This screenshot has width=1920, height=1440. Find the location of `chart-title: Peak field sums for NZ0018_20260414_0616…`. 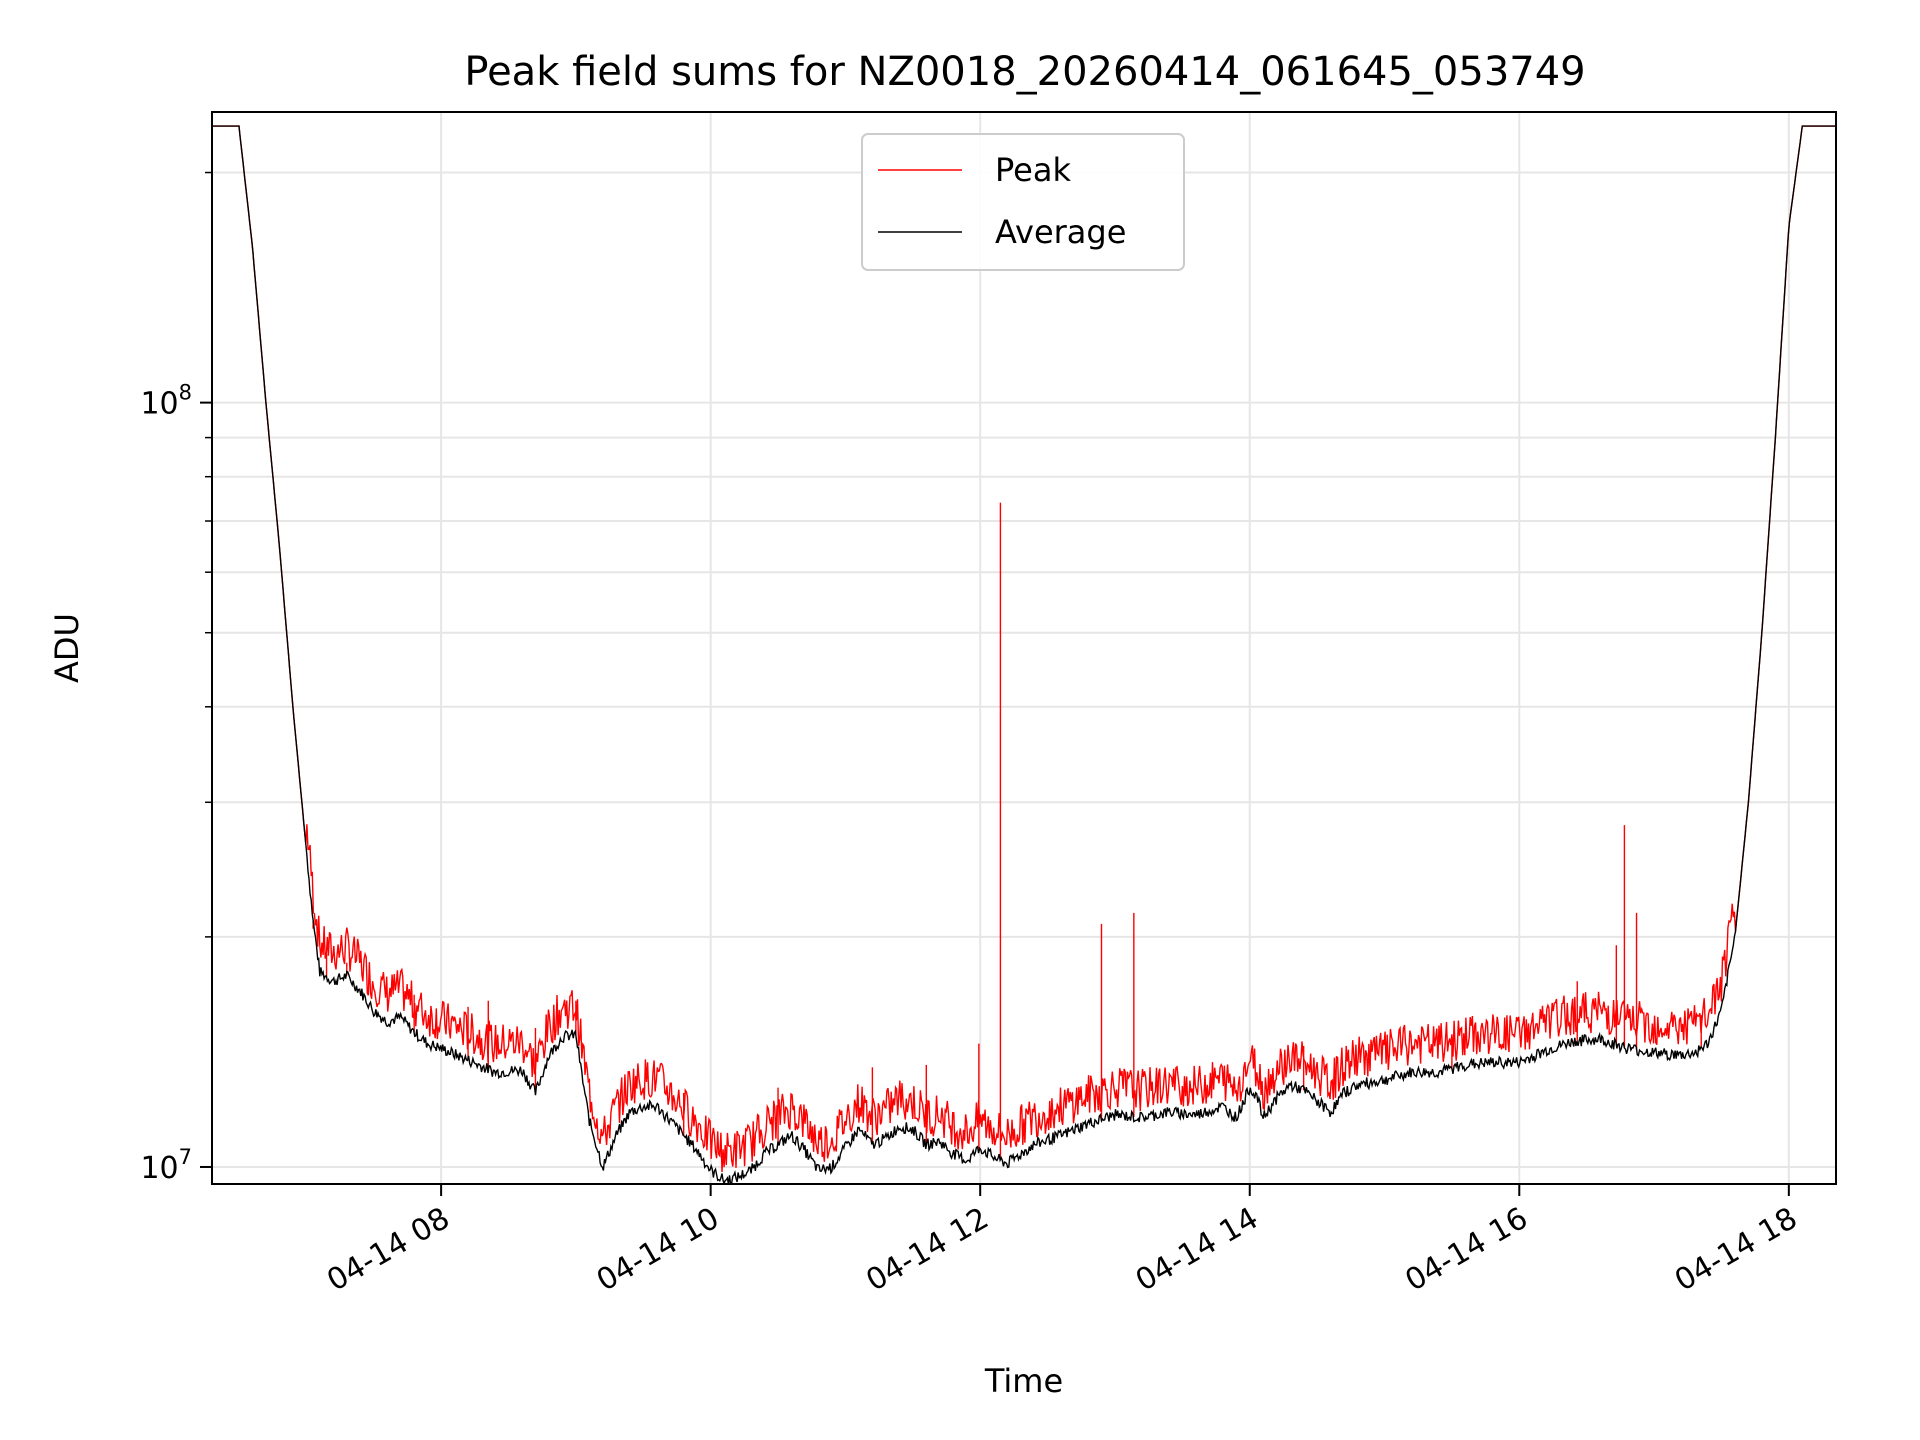

chart-title: Peak field sums for NZ0018_20260414_0616… is located at coordinates (1024, 72).